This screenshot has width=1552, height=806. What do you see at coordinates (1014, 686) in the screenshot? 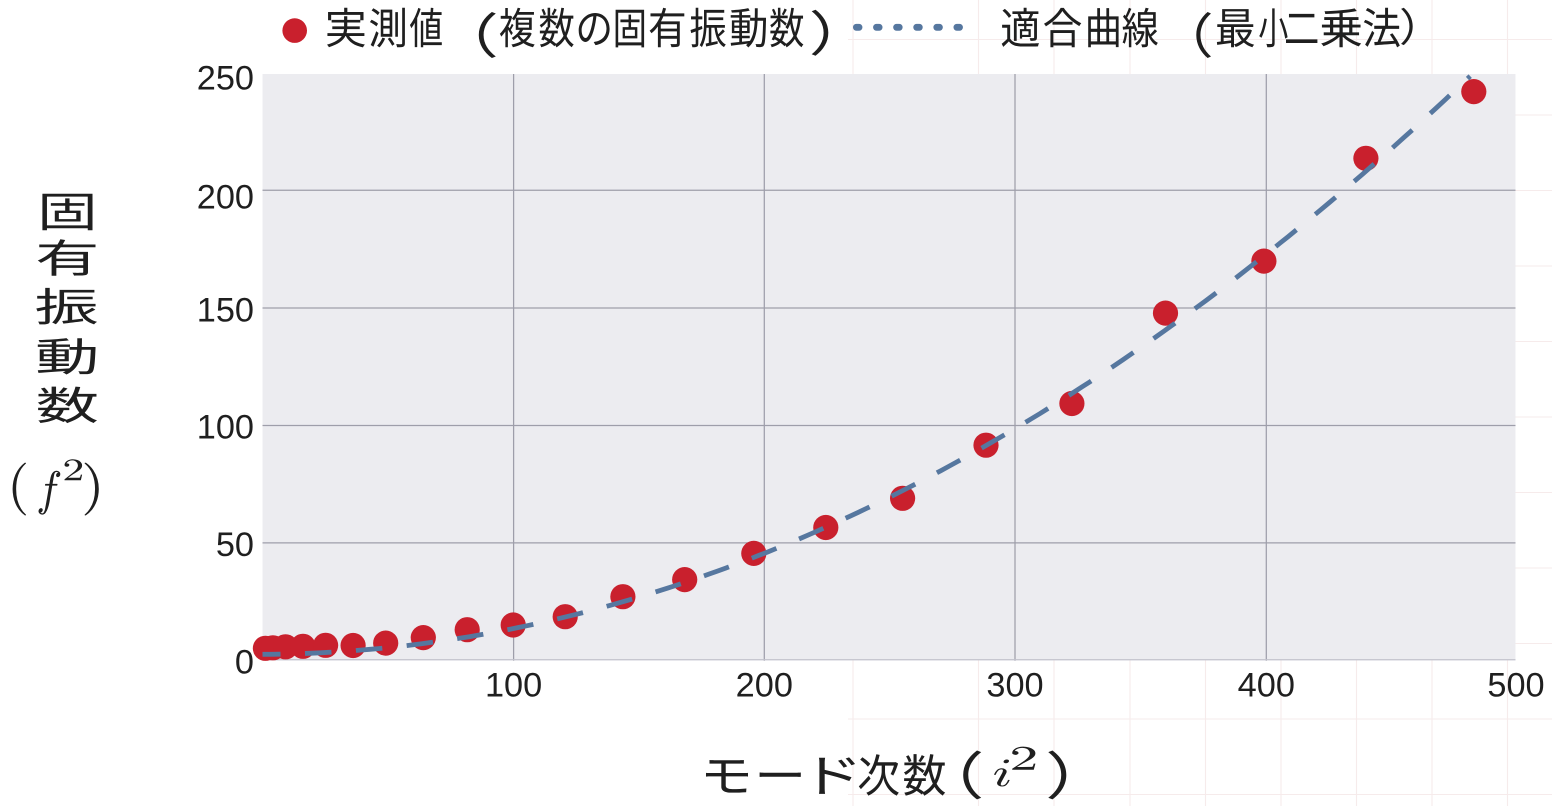
I see `svg-text: 300` at bounding box center [1014, 686].